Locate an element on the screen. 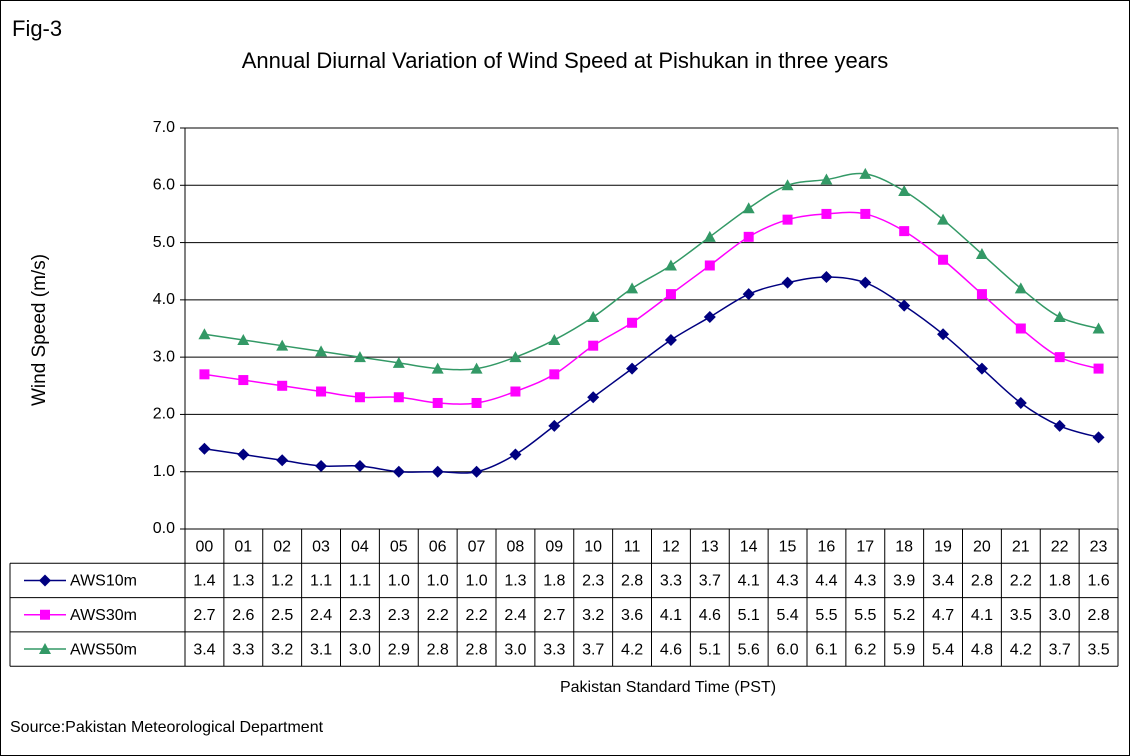 This screenshot has width=1130, height=756. data-label: 3.1 is located at coordinates (321, 649).